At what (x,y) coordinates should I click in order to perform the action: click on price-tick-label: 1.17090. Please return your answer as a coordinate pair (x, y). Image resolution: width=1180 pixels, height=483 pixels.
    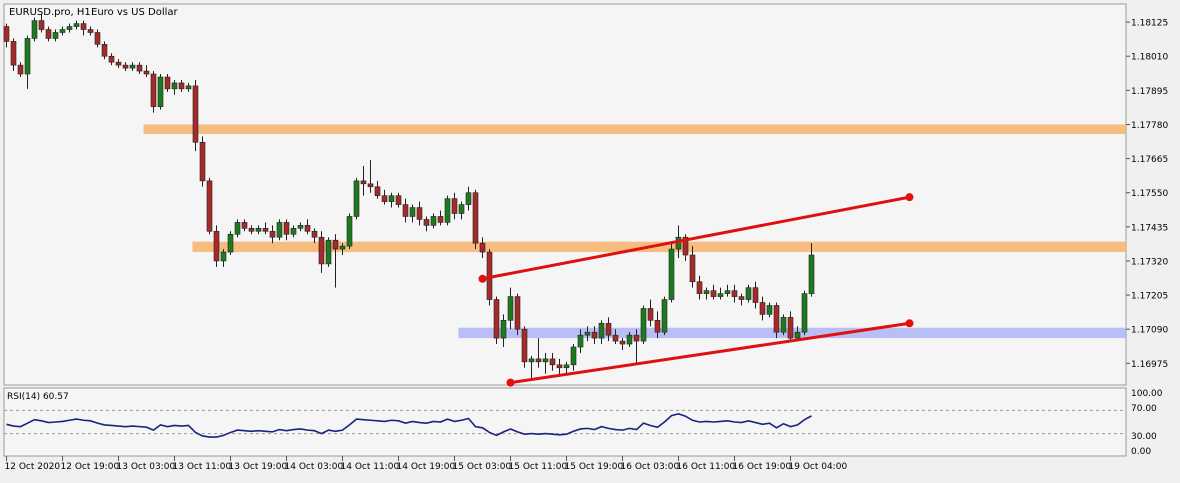
    Looking at the image, I should click on (1149, 331).